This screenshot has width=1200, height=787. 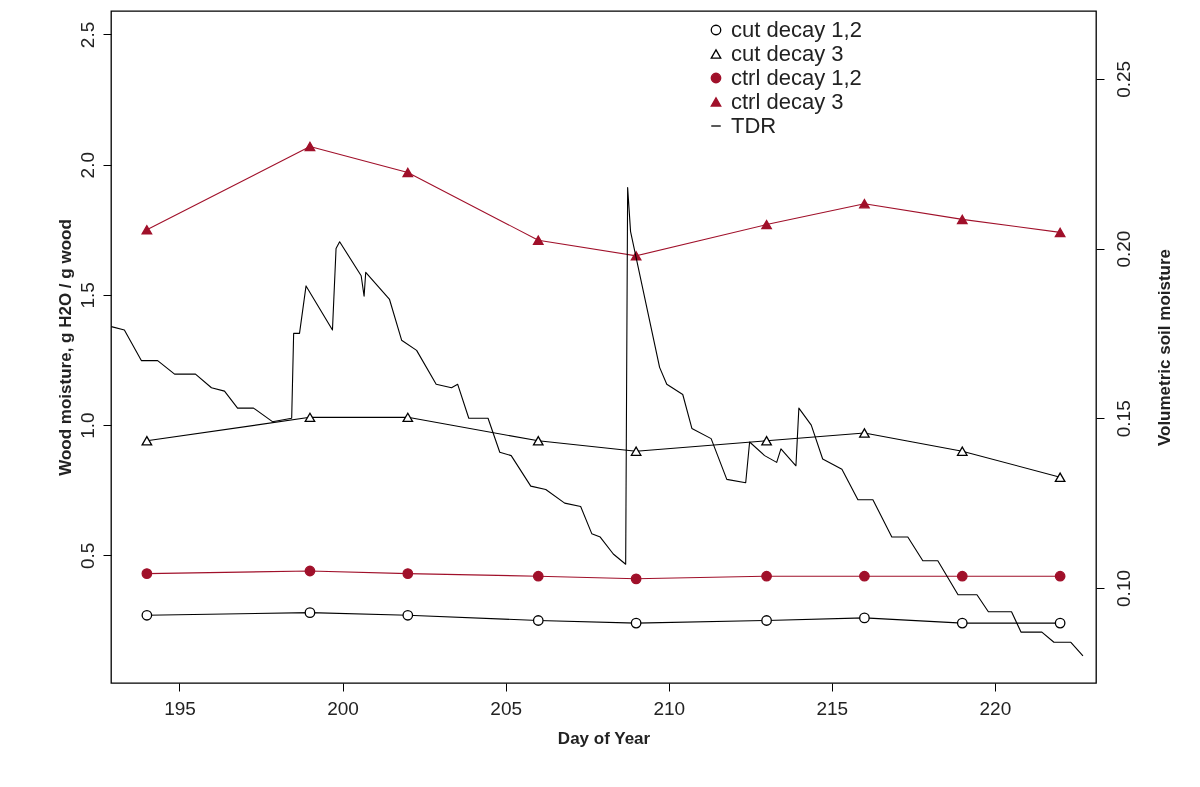 I want to click on y2-tick-label: 0.25, so click(x=1123, y=79).